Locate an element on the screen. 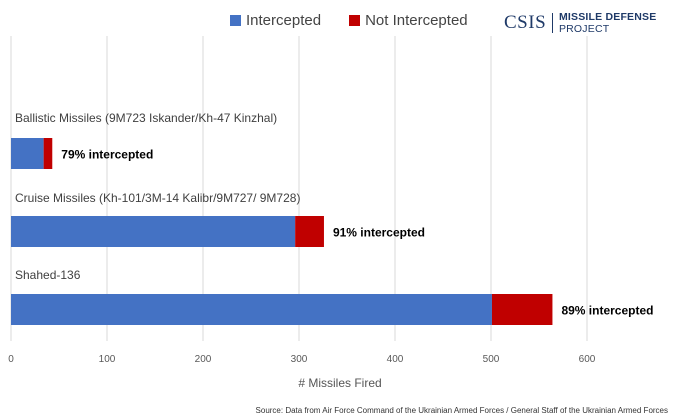 The width and height of the screenshot is (680, 419). logo-divider is located at coordinates (552, 23).